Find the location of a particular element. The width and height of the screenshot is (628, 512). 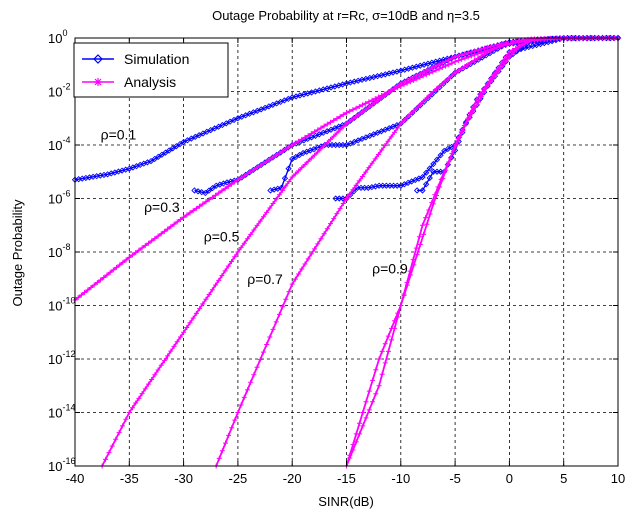

y-tick-label: 10-4 is located at coordinates (59, 144).